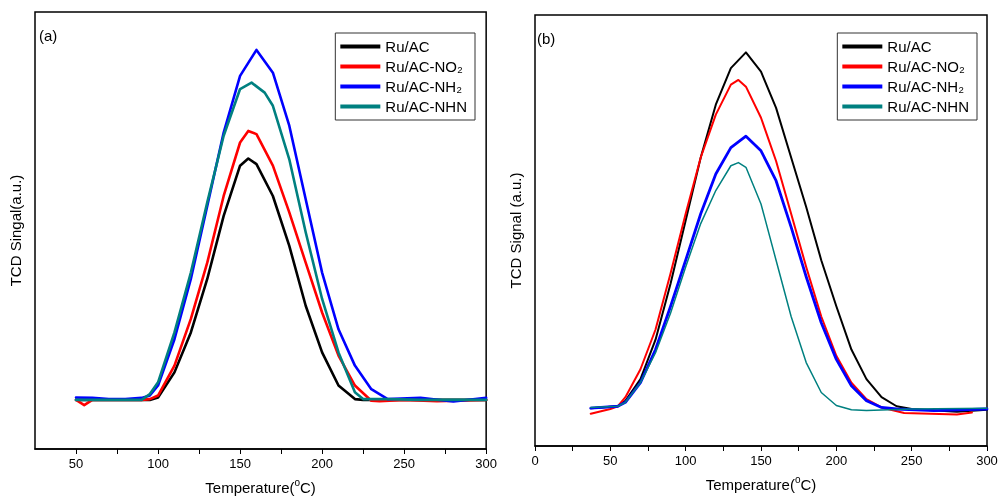 The width and height of the screenshot is (1002, 501). Describe the element at coordinates (48, 35) in the screenshot. I see `text: (a)` at that location.